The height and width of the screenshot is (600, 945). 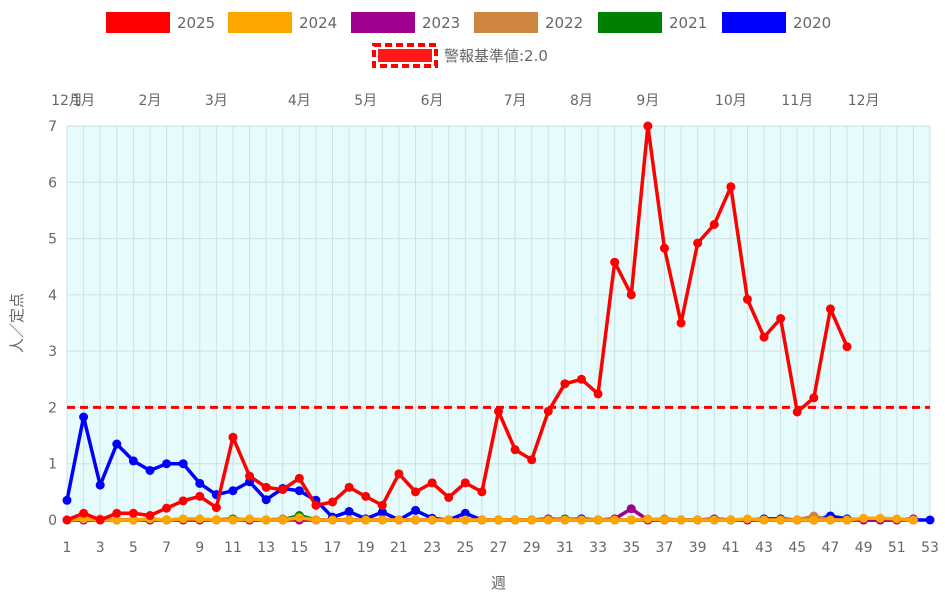 I want to click on legend-label: 2021, so click(x=688, y=23).